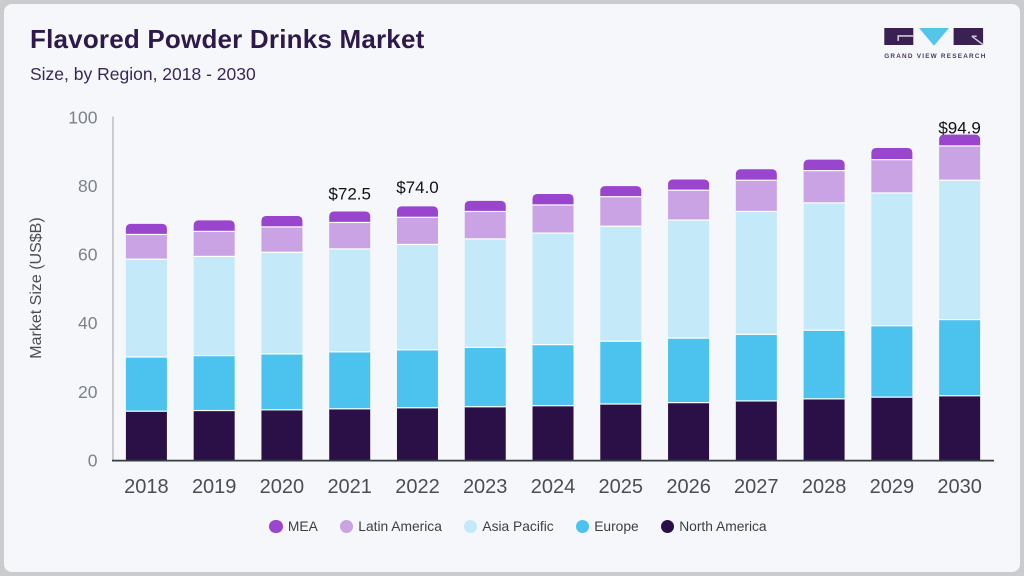  What do you see at coordinates (553, 487) in the screenshot?
I see `svg-text: 2024` at bounding box center [553, 487].